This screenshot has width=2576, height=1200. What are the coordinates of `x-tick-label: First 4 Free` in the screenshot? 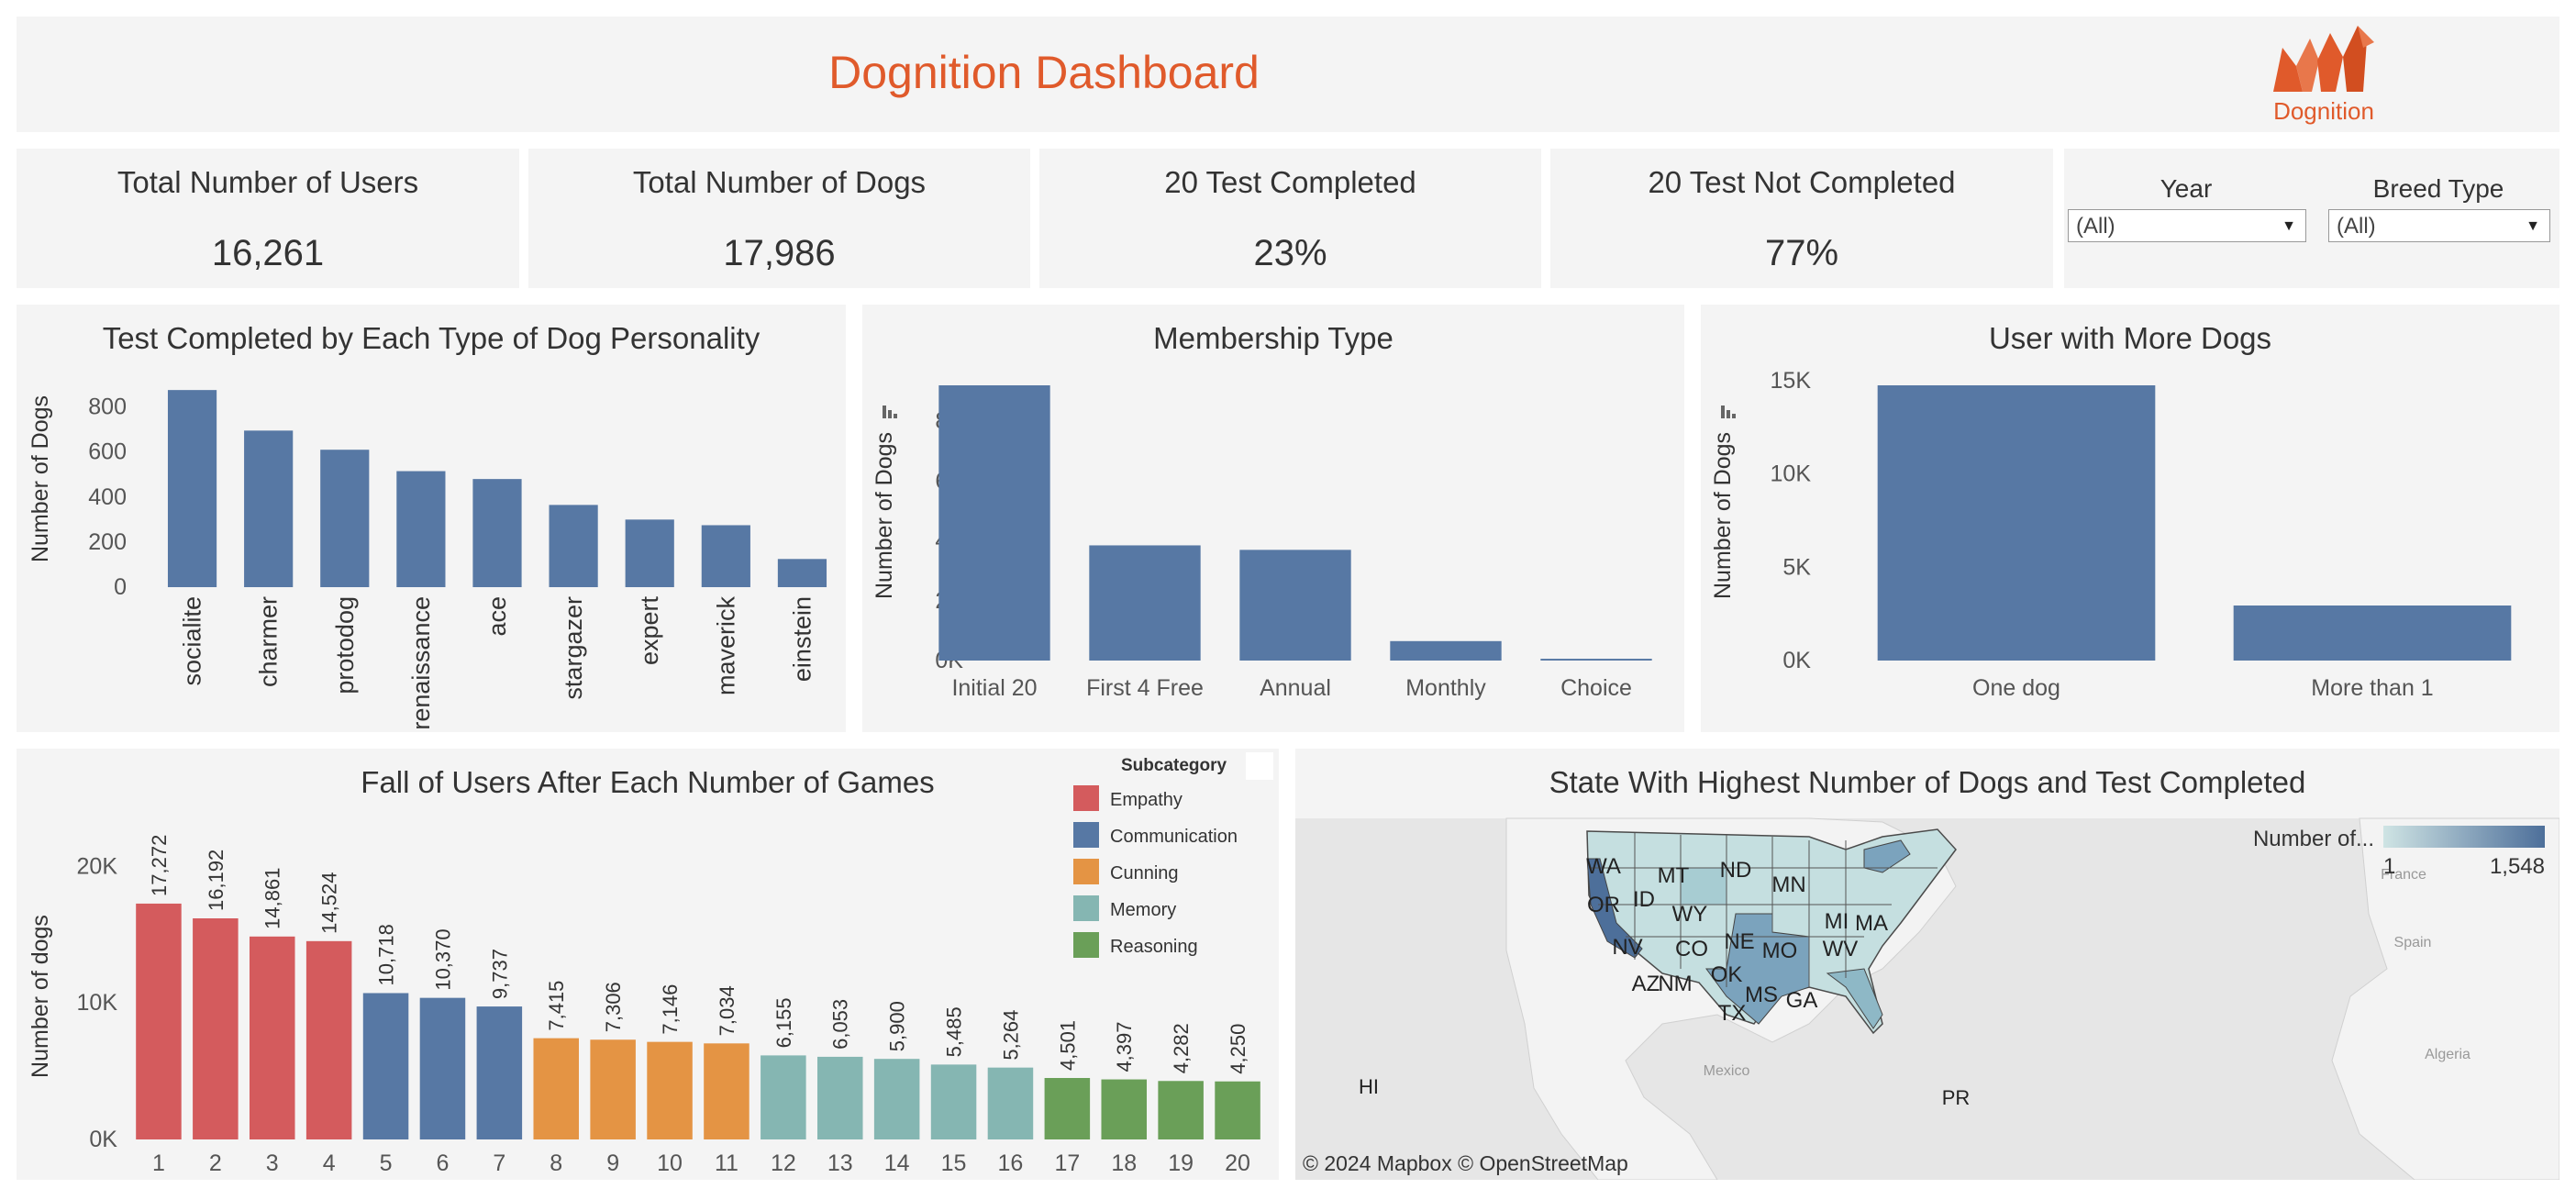 It's located at (1145, 688).